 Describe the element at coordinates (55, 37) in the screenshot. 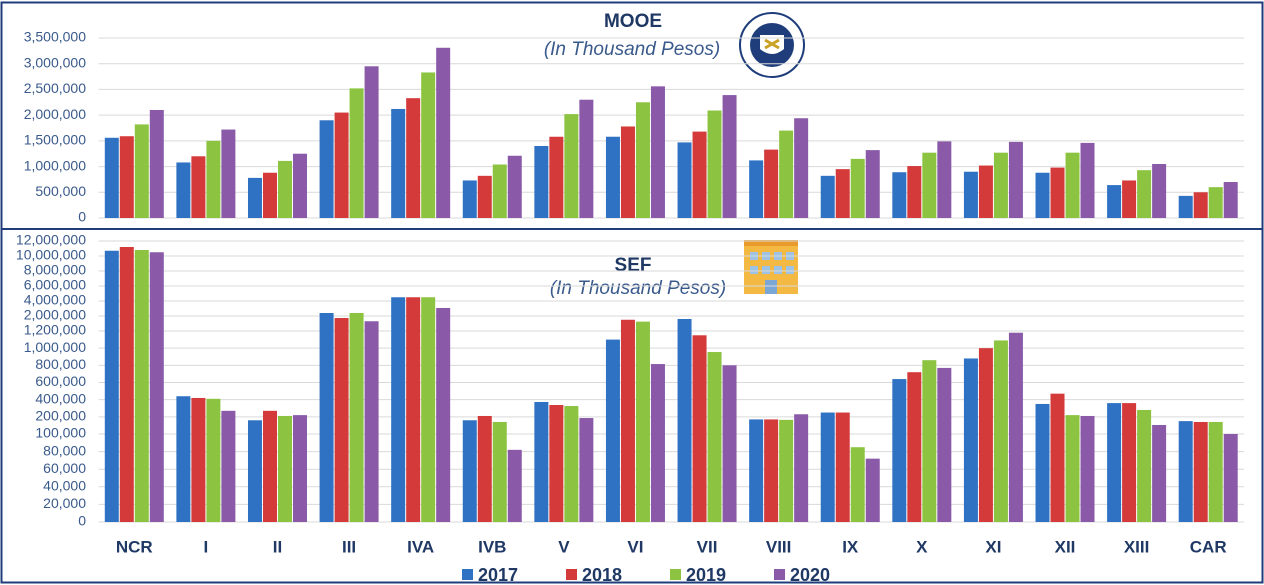

I see `y-tick-label: 3,500,000` at that location.